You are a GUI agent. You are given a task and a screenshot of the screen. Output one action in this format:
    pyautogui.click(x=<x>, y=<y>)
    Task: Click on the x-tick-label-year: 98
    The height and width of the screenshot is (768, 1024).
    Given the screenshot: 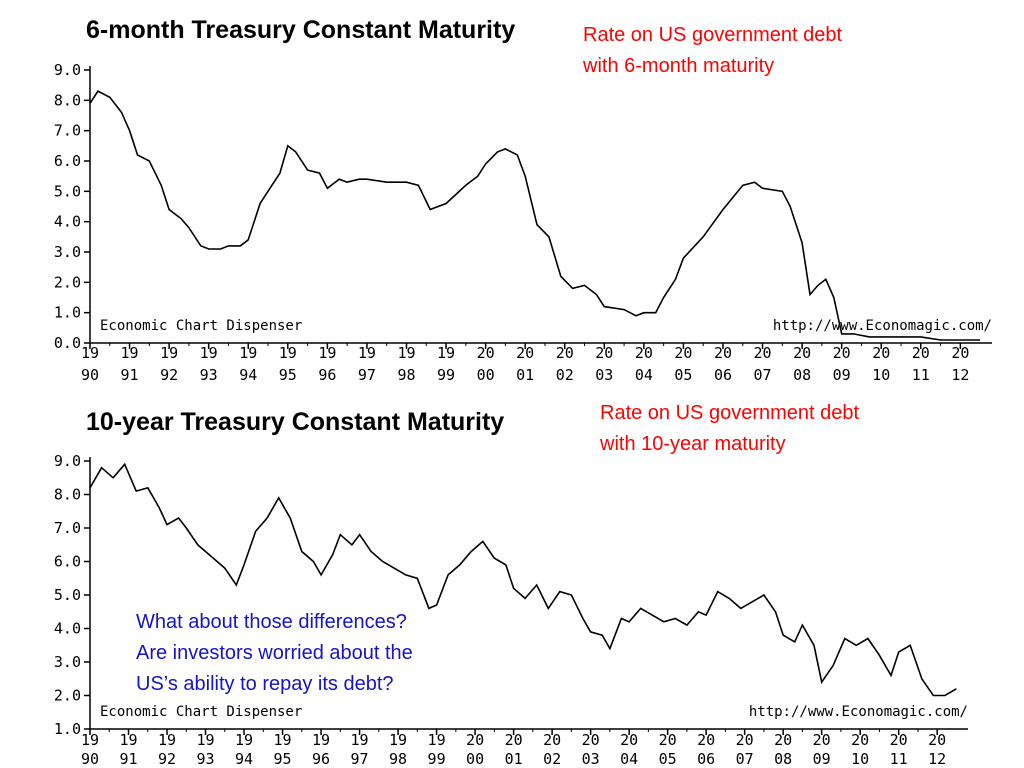 What is the action you would take?
    pyautogui.click(x=406, y=375)
    